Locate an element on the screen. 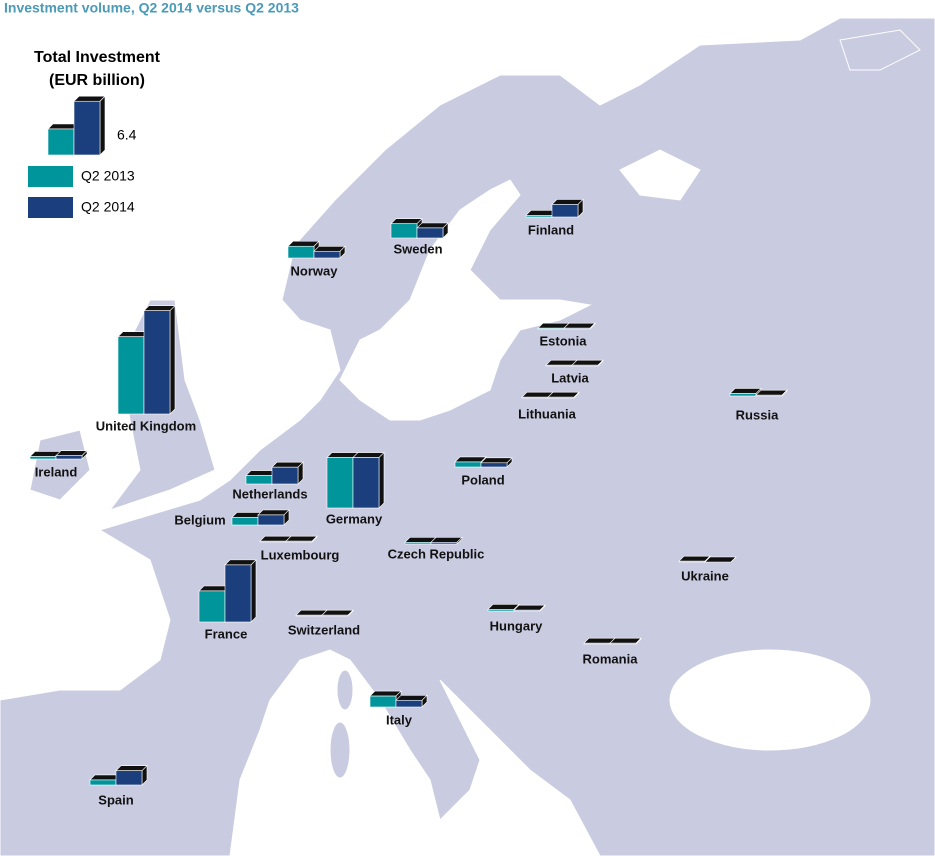  country-label: Italy is located at coordinates (399, 719).